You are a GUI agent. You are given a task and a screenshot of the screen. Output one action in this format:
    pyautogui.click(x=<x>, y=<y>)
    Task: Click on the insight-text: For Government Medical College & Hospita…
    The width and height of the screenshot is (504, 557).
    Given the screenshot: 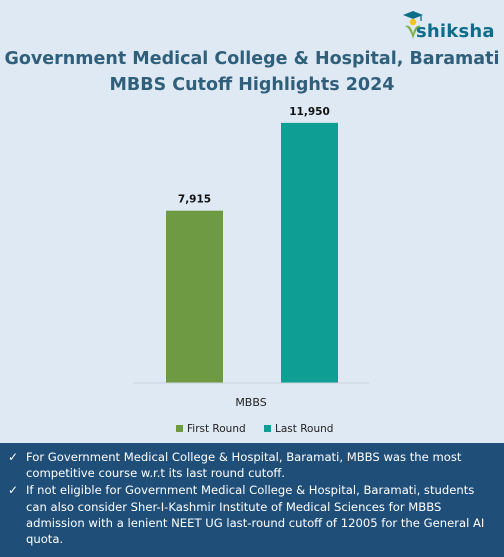 What is the action you would take?
    pyautogui.click(x=244, y=465)
    